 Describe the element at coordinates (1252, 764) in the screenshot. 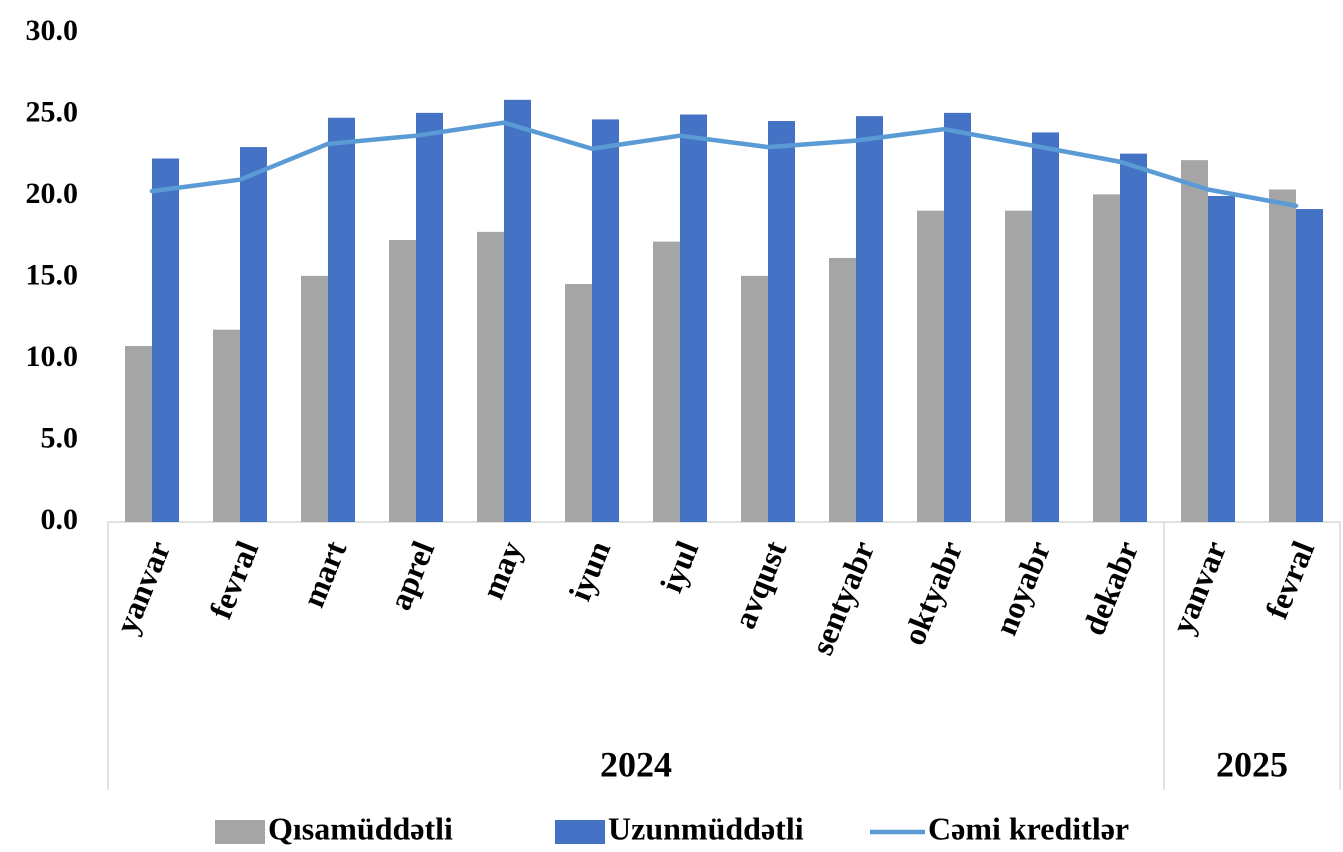

I see `group-label: 2025` at that location.